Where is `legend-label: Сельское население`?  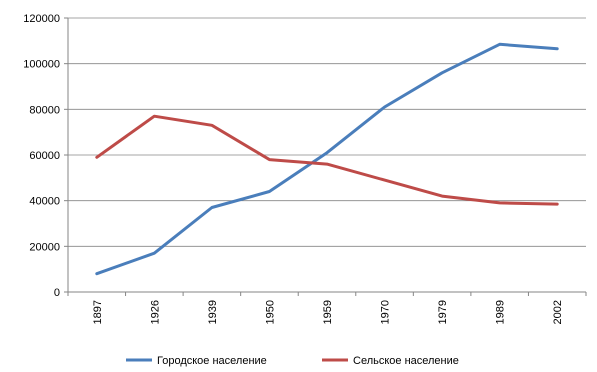 legend-label: Сельское население is located at coordinates (406, 361).